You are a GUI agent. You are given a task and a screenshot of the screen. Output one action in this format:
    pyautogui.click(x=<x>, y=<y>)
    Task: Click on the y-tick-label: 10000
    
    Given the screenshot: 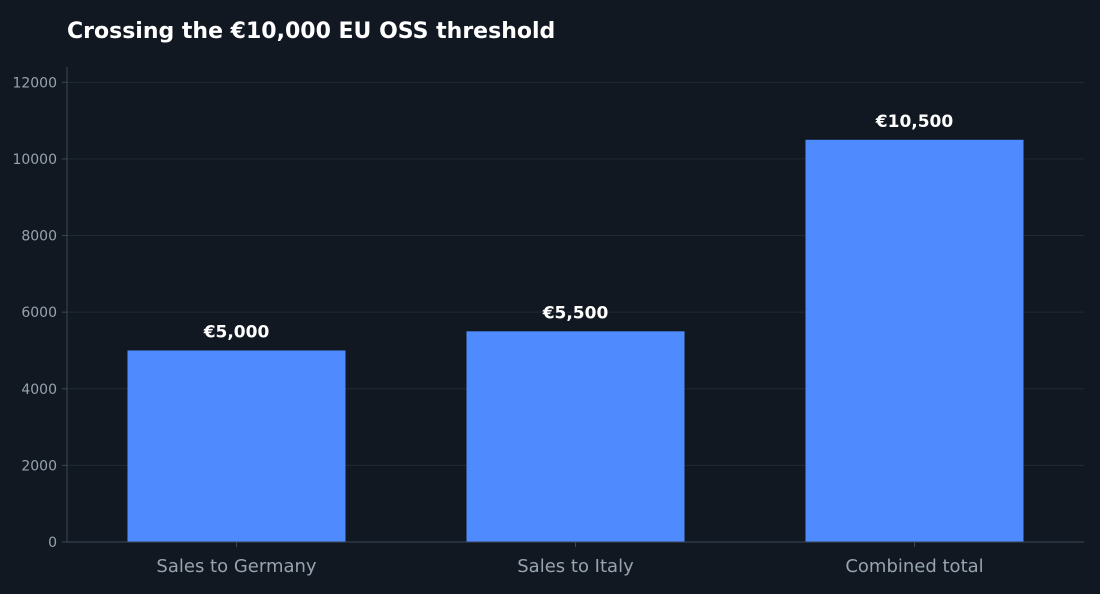 What is the action you would take?
    pyautogui.click(x=34, y=160)
    